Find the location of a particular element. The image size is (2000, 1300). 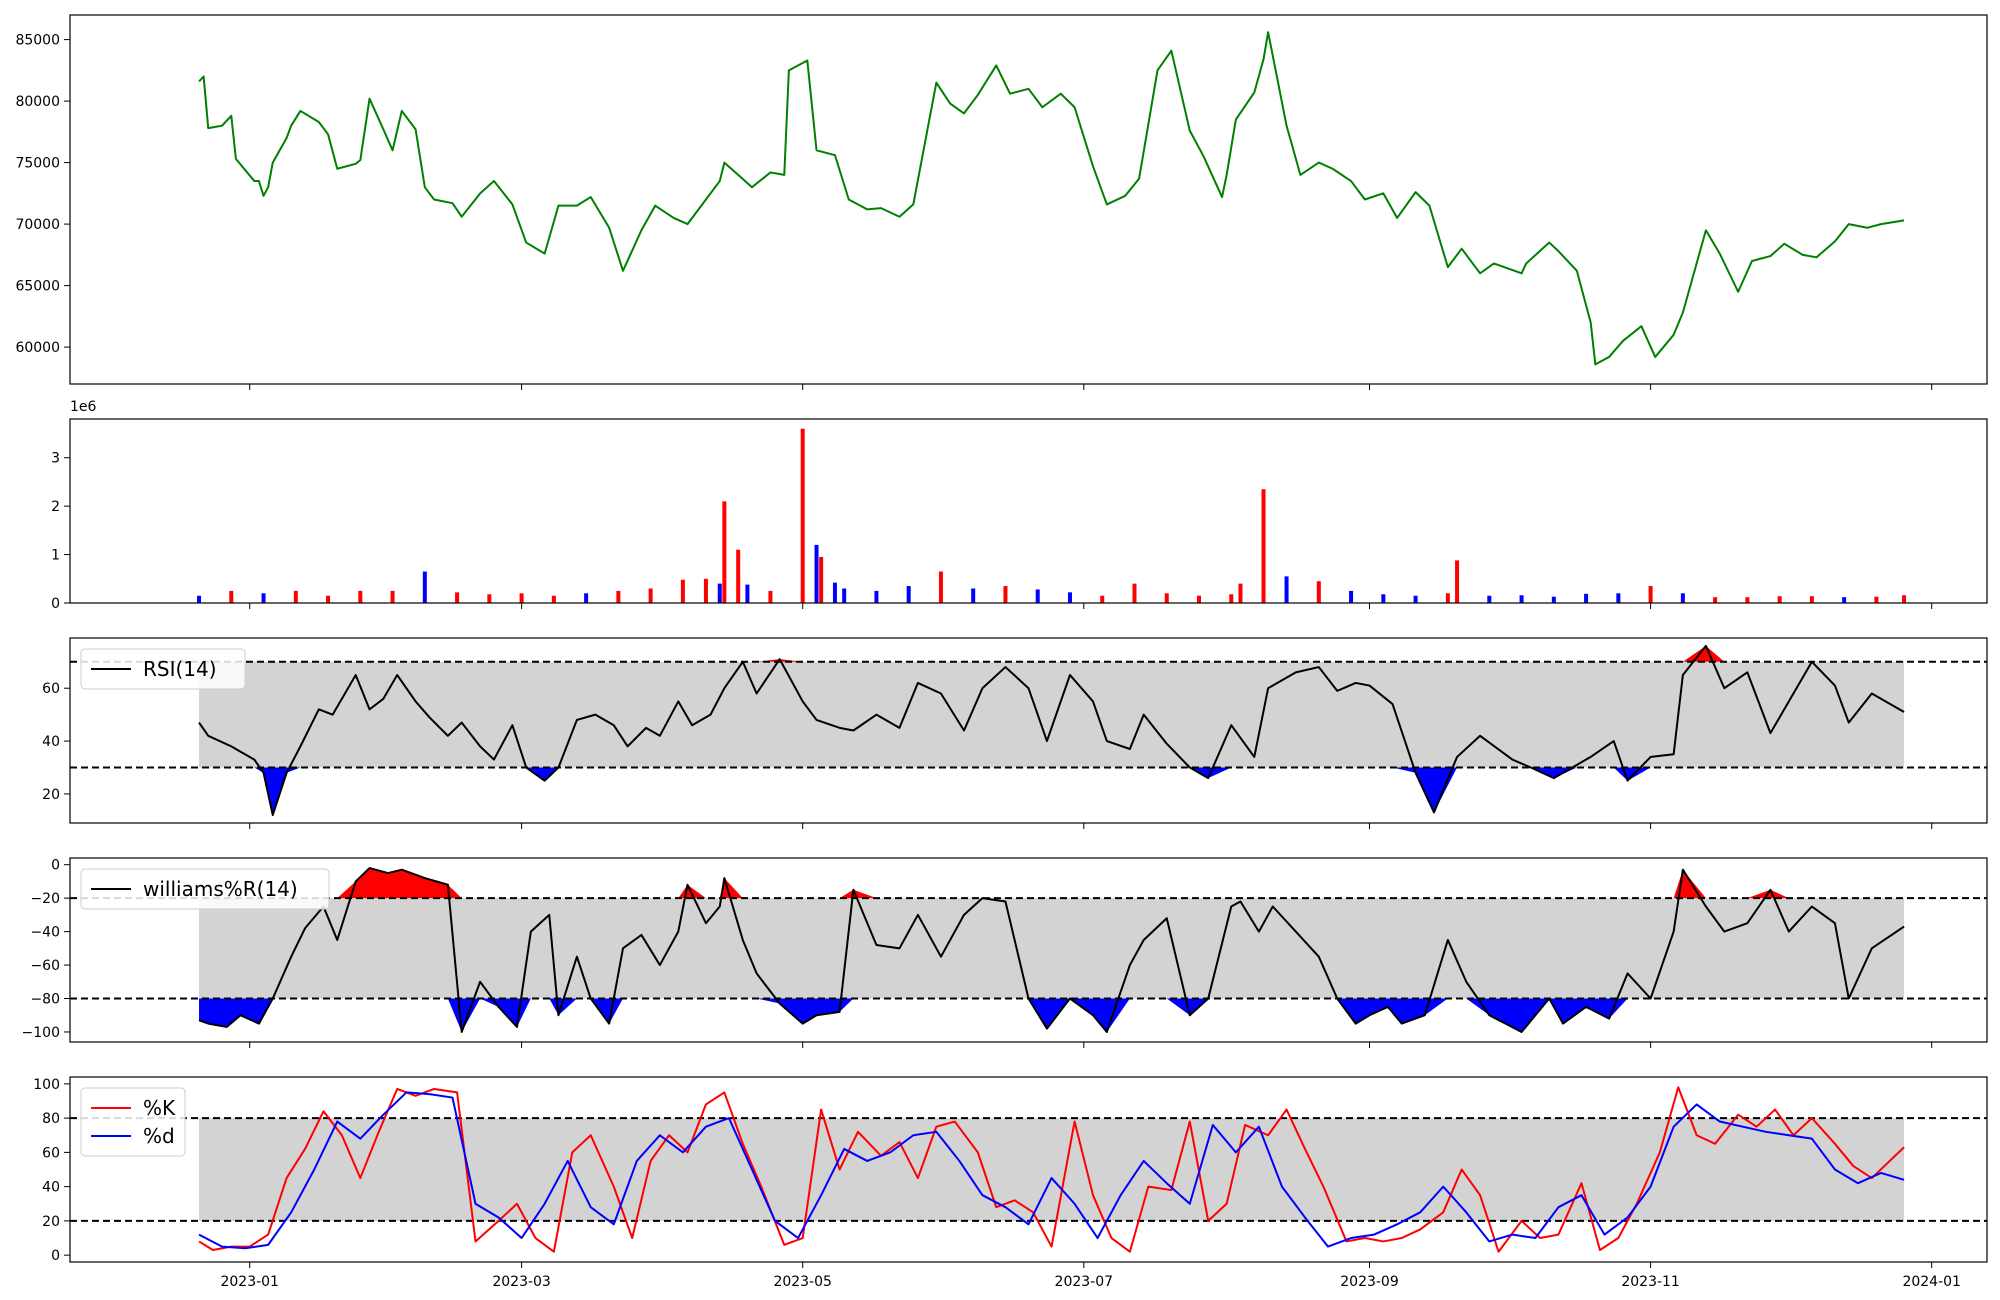

x-tick-label: 2023-07 is located at coordinates (1084, 1282).